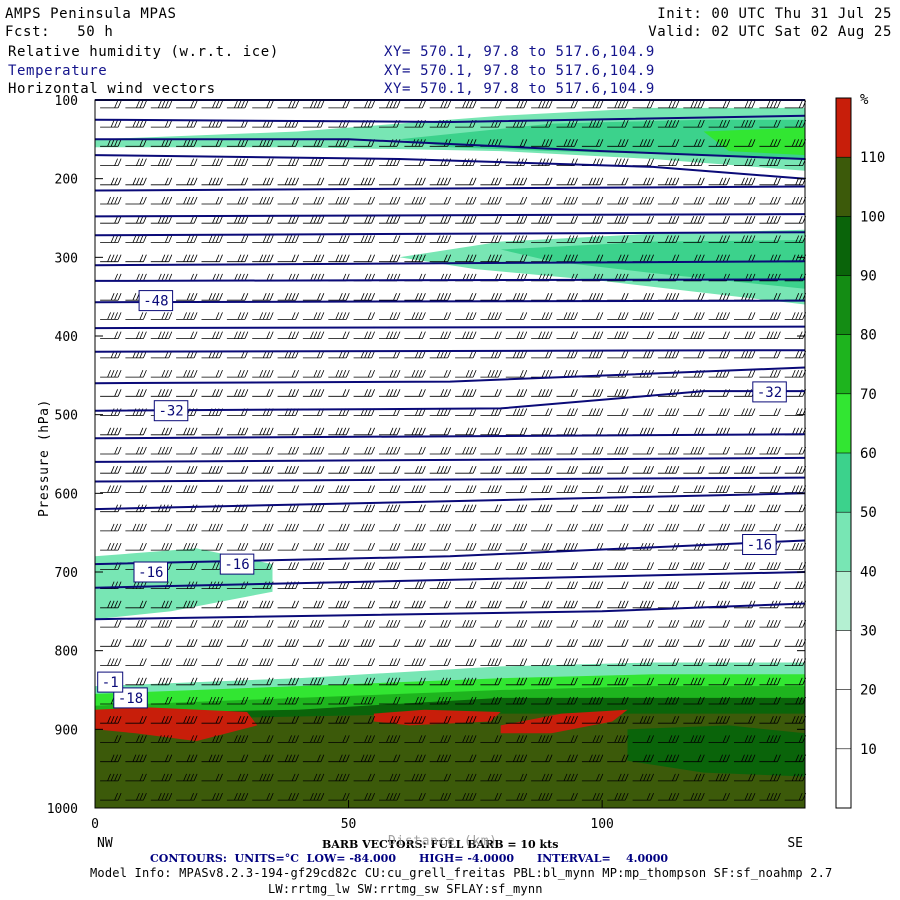  Describe the element at coordinates (759, 544) in the screenshot. I see `contour-label-5: -16` at that location.